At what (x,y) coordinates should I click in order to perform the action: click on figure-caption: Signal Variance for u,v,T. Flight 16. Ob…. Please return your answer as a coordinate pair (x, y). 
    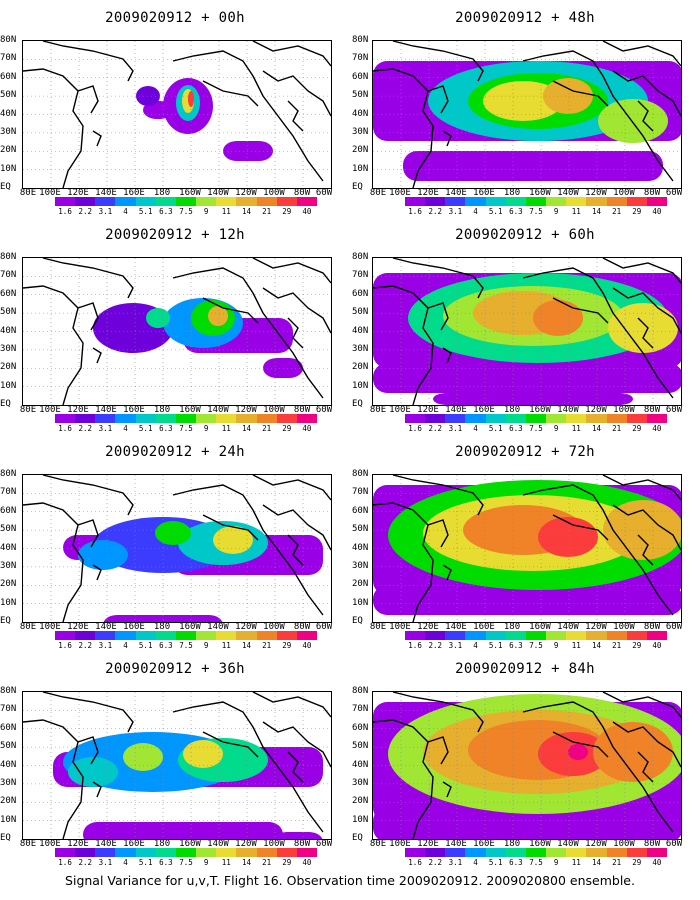
    Looking at the image, I should click on (350, 880).